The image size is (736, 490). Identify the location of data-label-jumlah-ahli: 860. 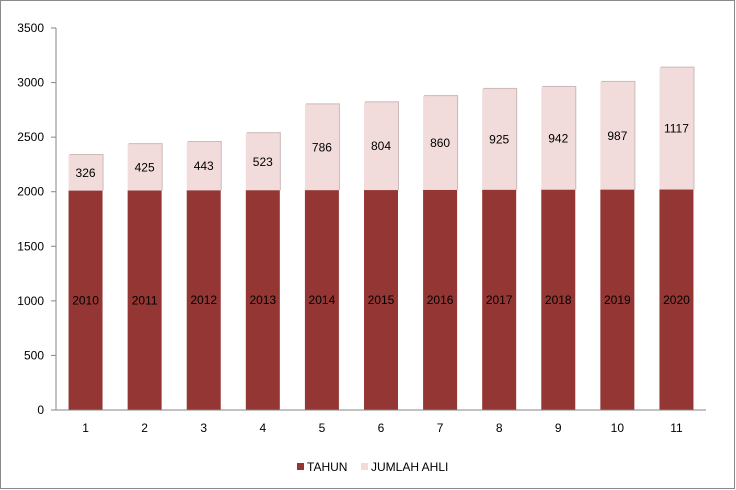
(440, 143).